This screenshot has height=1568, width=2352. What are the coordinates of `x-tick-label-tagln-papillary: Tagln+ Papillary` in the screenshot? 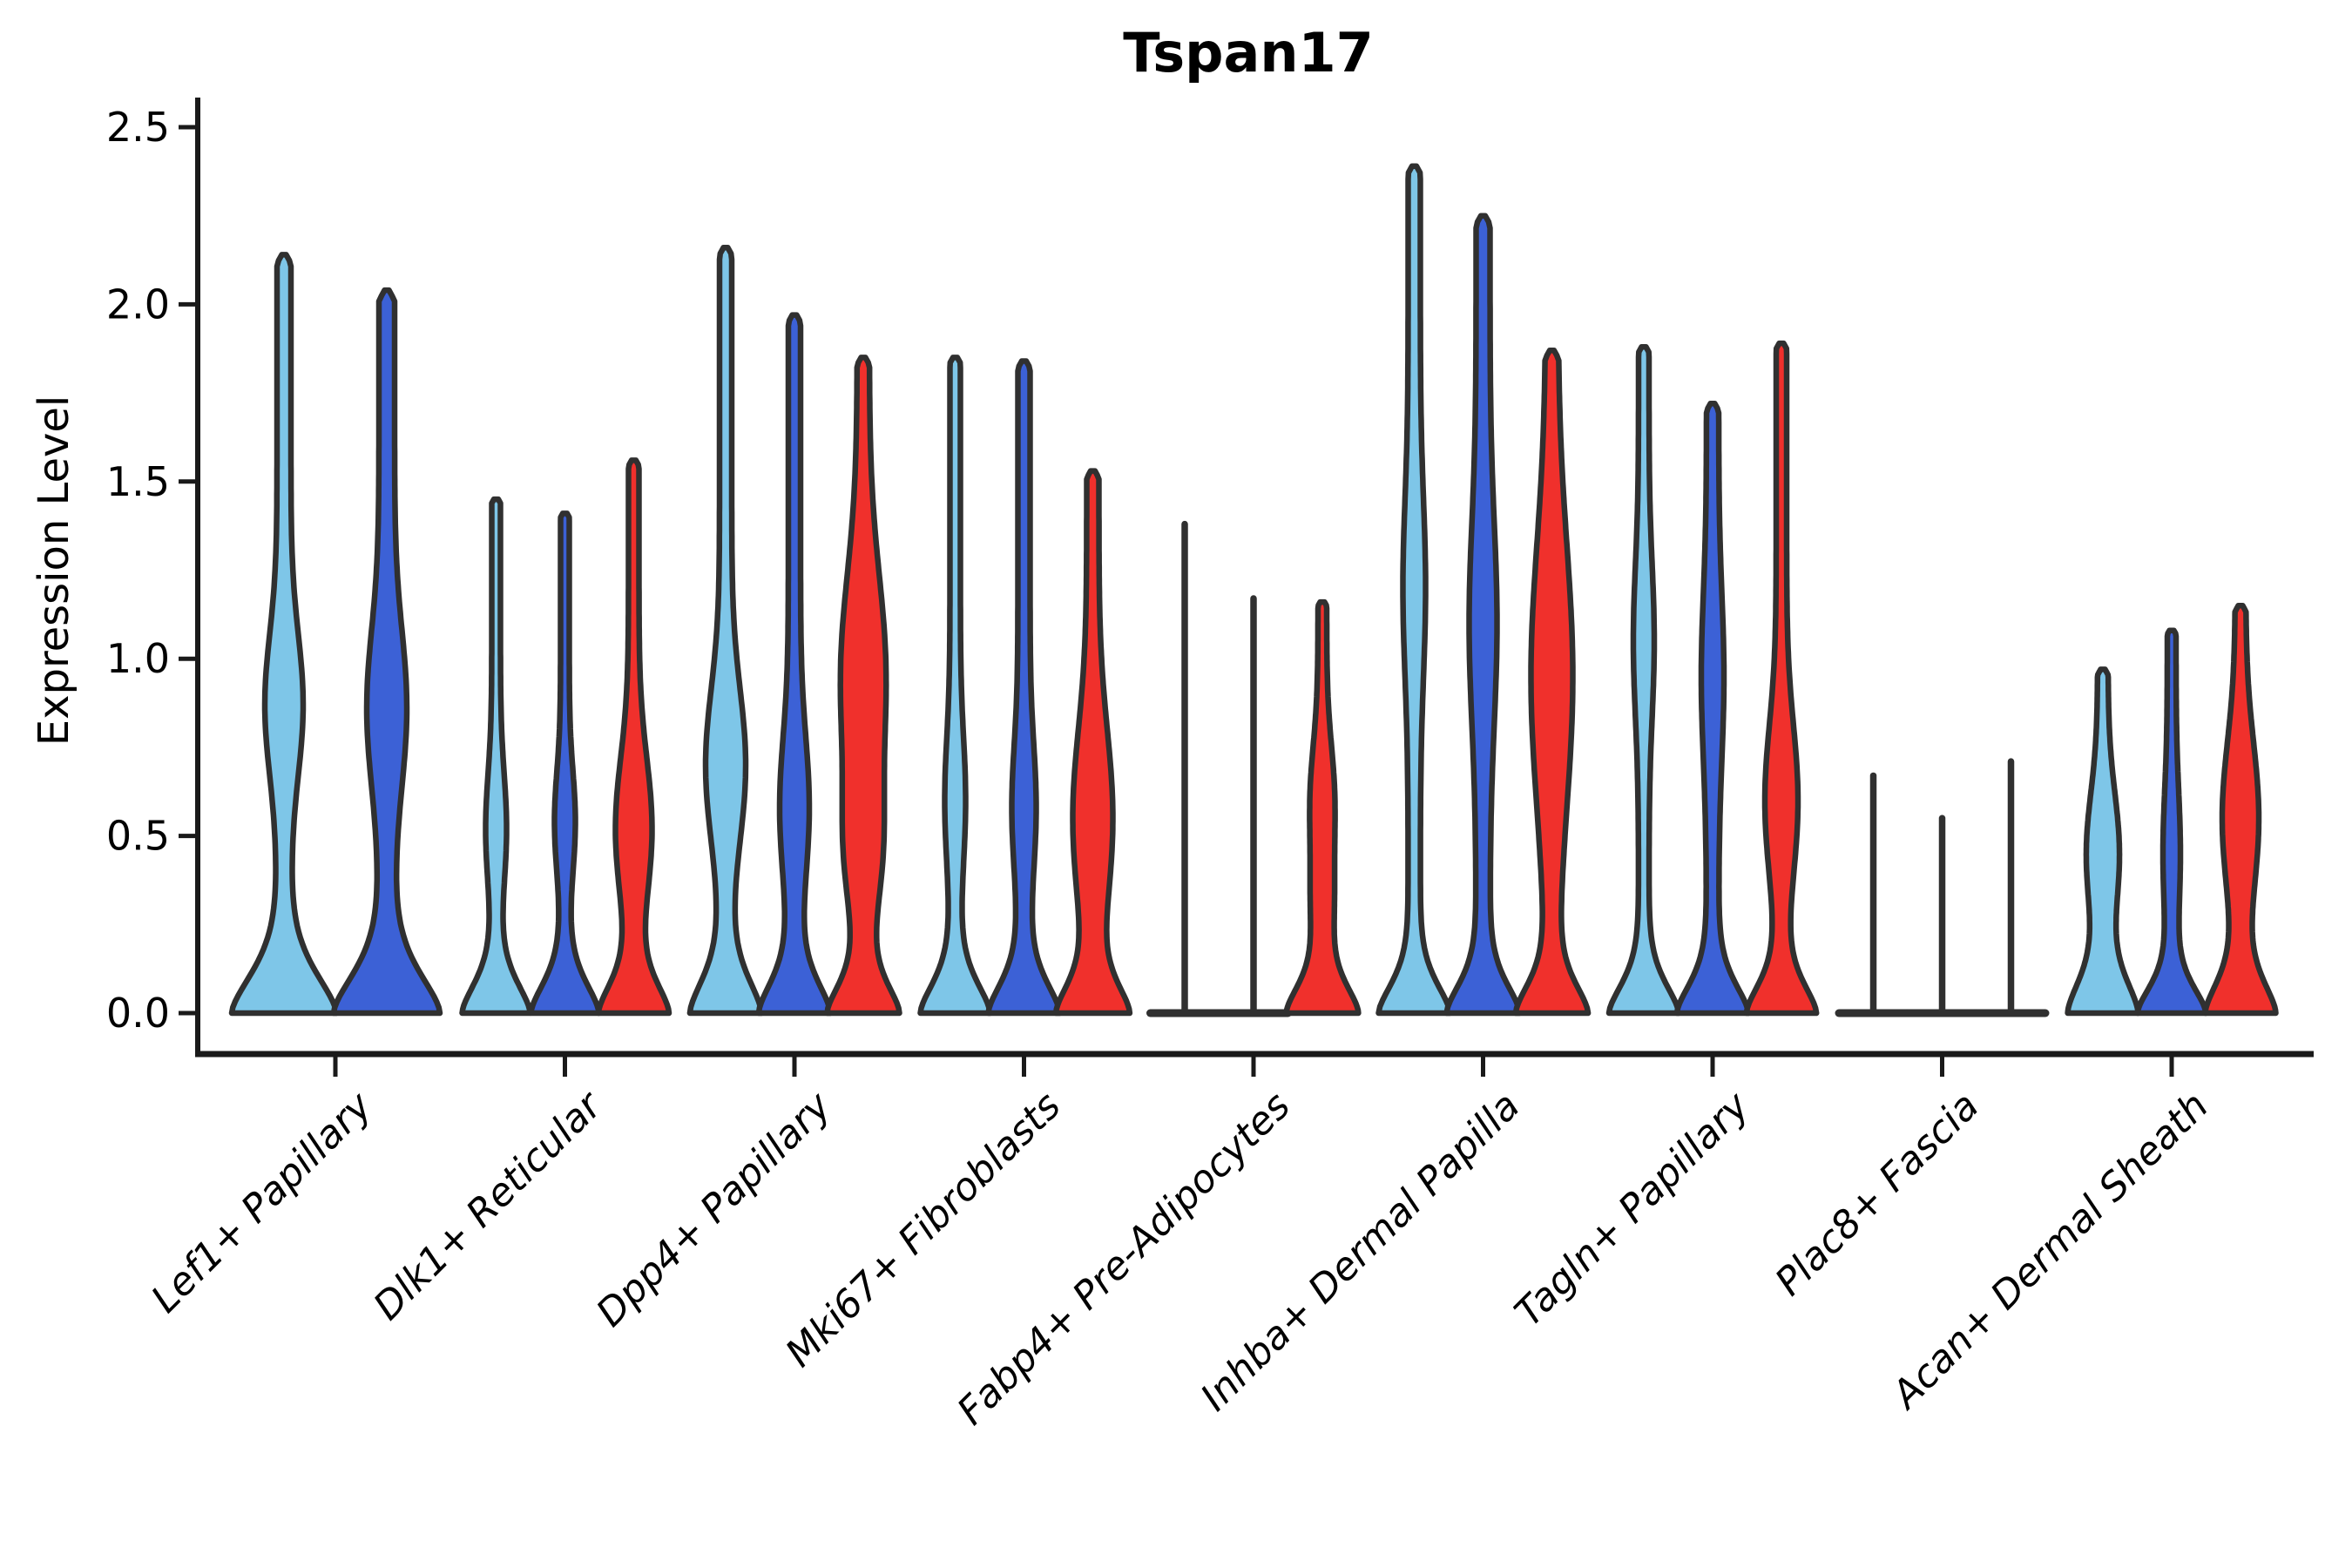 It's located at (1632, 1209).